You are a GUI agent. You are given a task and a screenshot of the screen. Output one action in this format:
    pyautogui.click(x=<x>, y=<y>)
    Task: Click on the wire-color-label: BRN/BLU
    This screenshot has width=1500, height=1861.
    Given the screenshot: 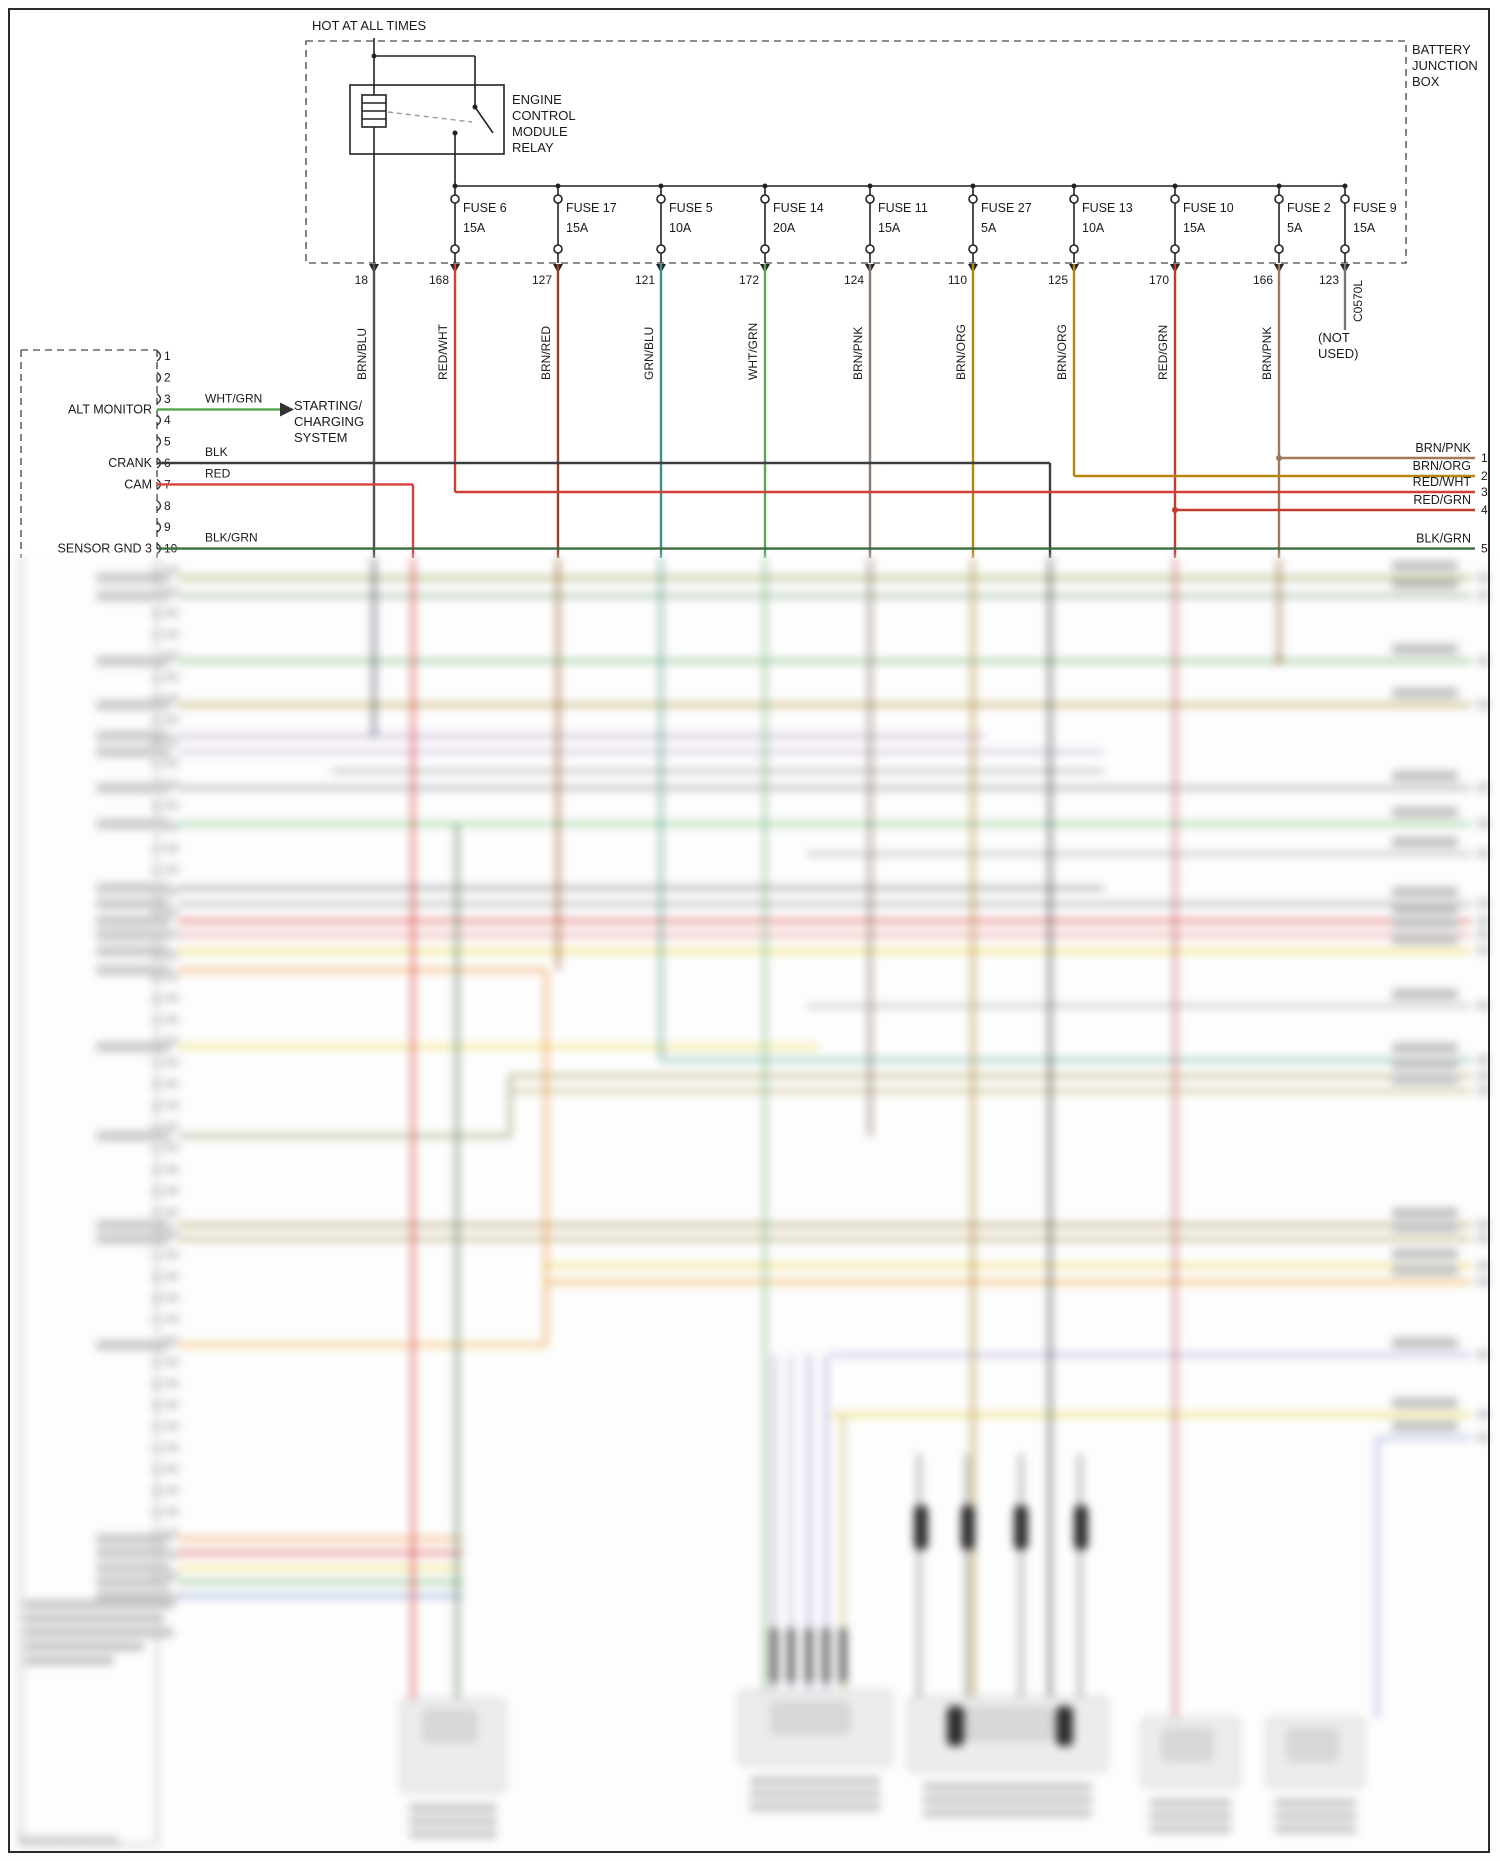 What is the action you would take?
    pyautogui.click(x=362, y=354)
    